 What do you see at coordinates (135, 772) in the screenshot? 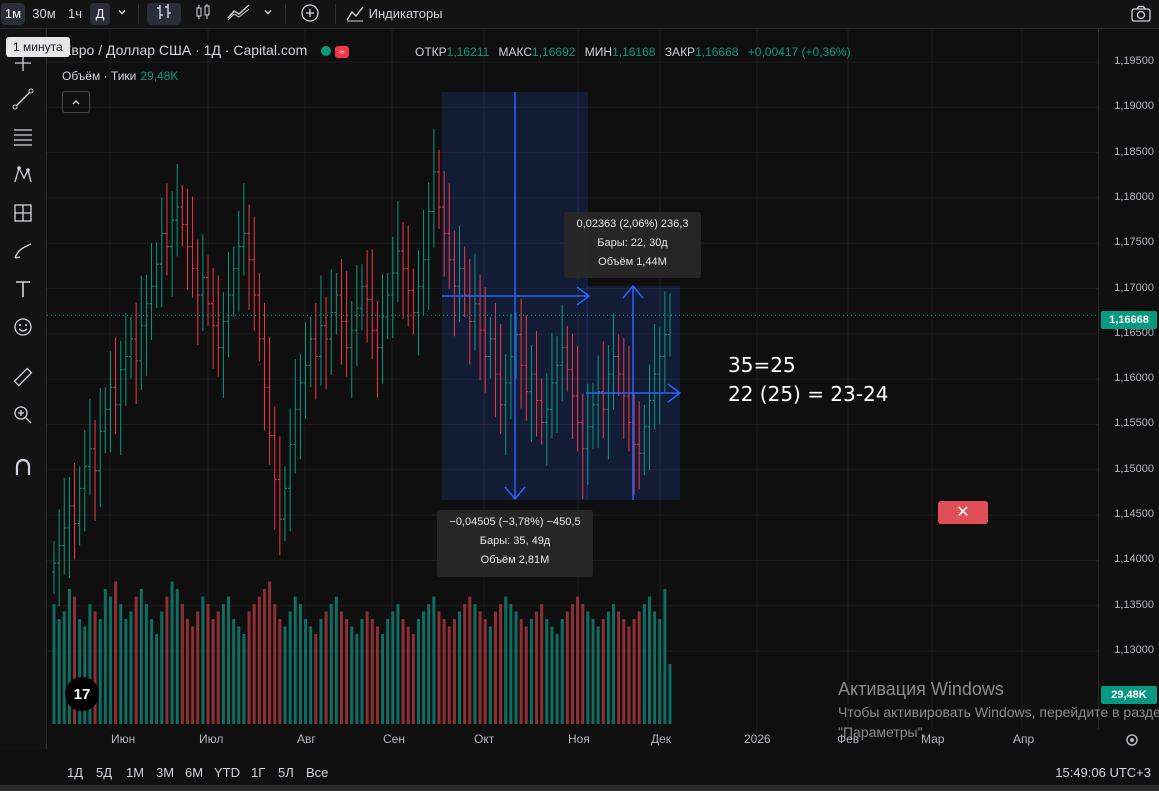
I see `range-1m: 1М` at bounding box center [135, 772].